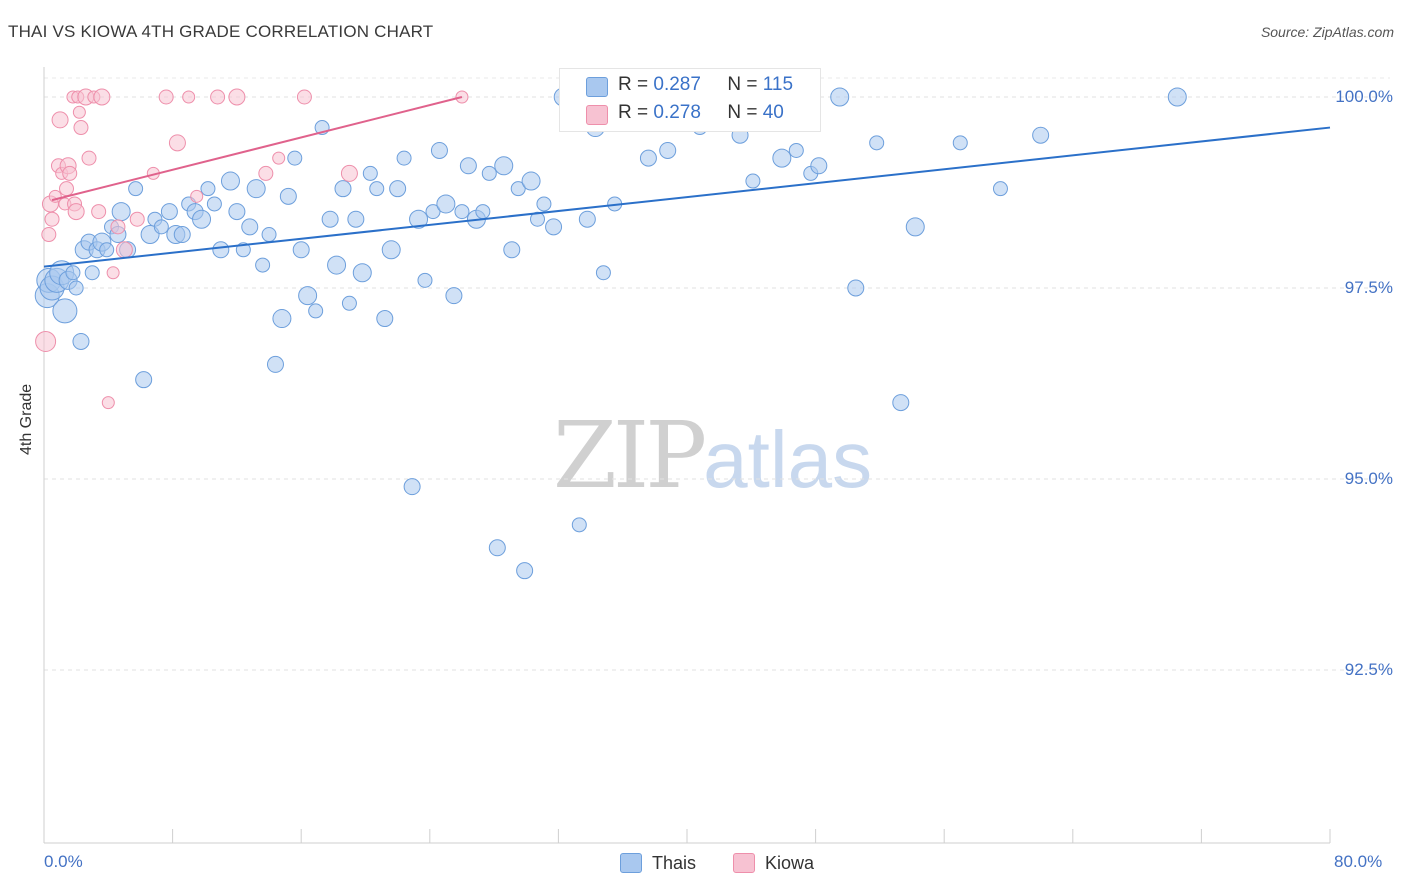 Image resolution: width=1406 pixels, height=892 pixels. Describe the element at coordinates (677, 112) in the screenshot. I see `kiowa-r-value: 0.278` at that location.